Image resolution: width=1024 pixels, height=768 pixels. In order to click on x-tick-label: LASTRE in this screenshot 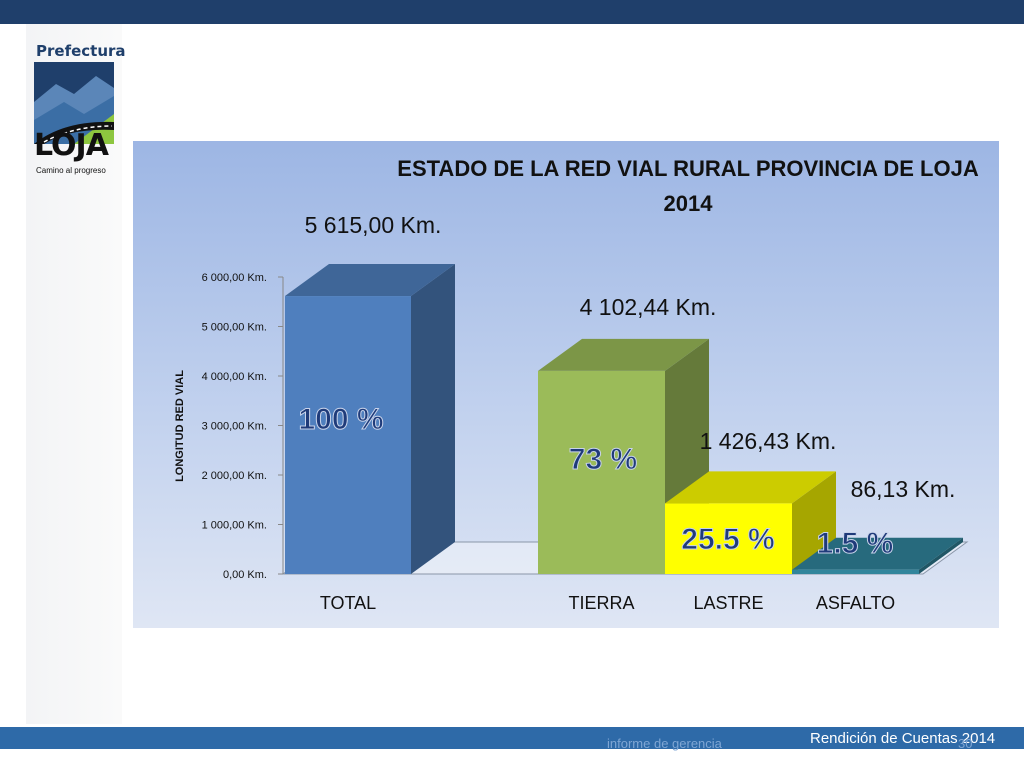, I will do `click(728, 603)`.